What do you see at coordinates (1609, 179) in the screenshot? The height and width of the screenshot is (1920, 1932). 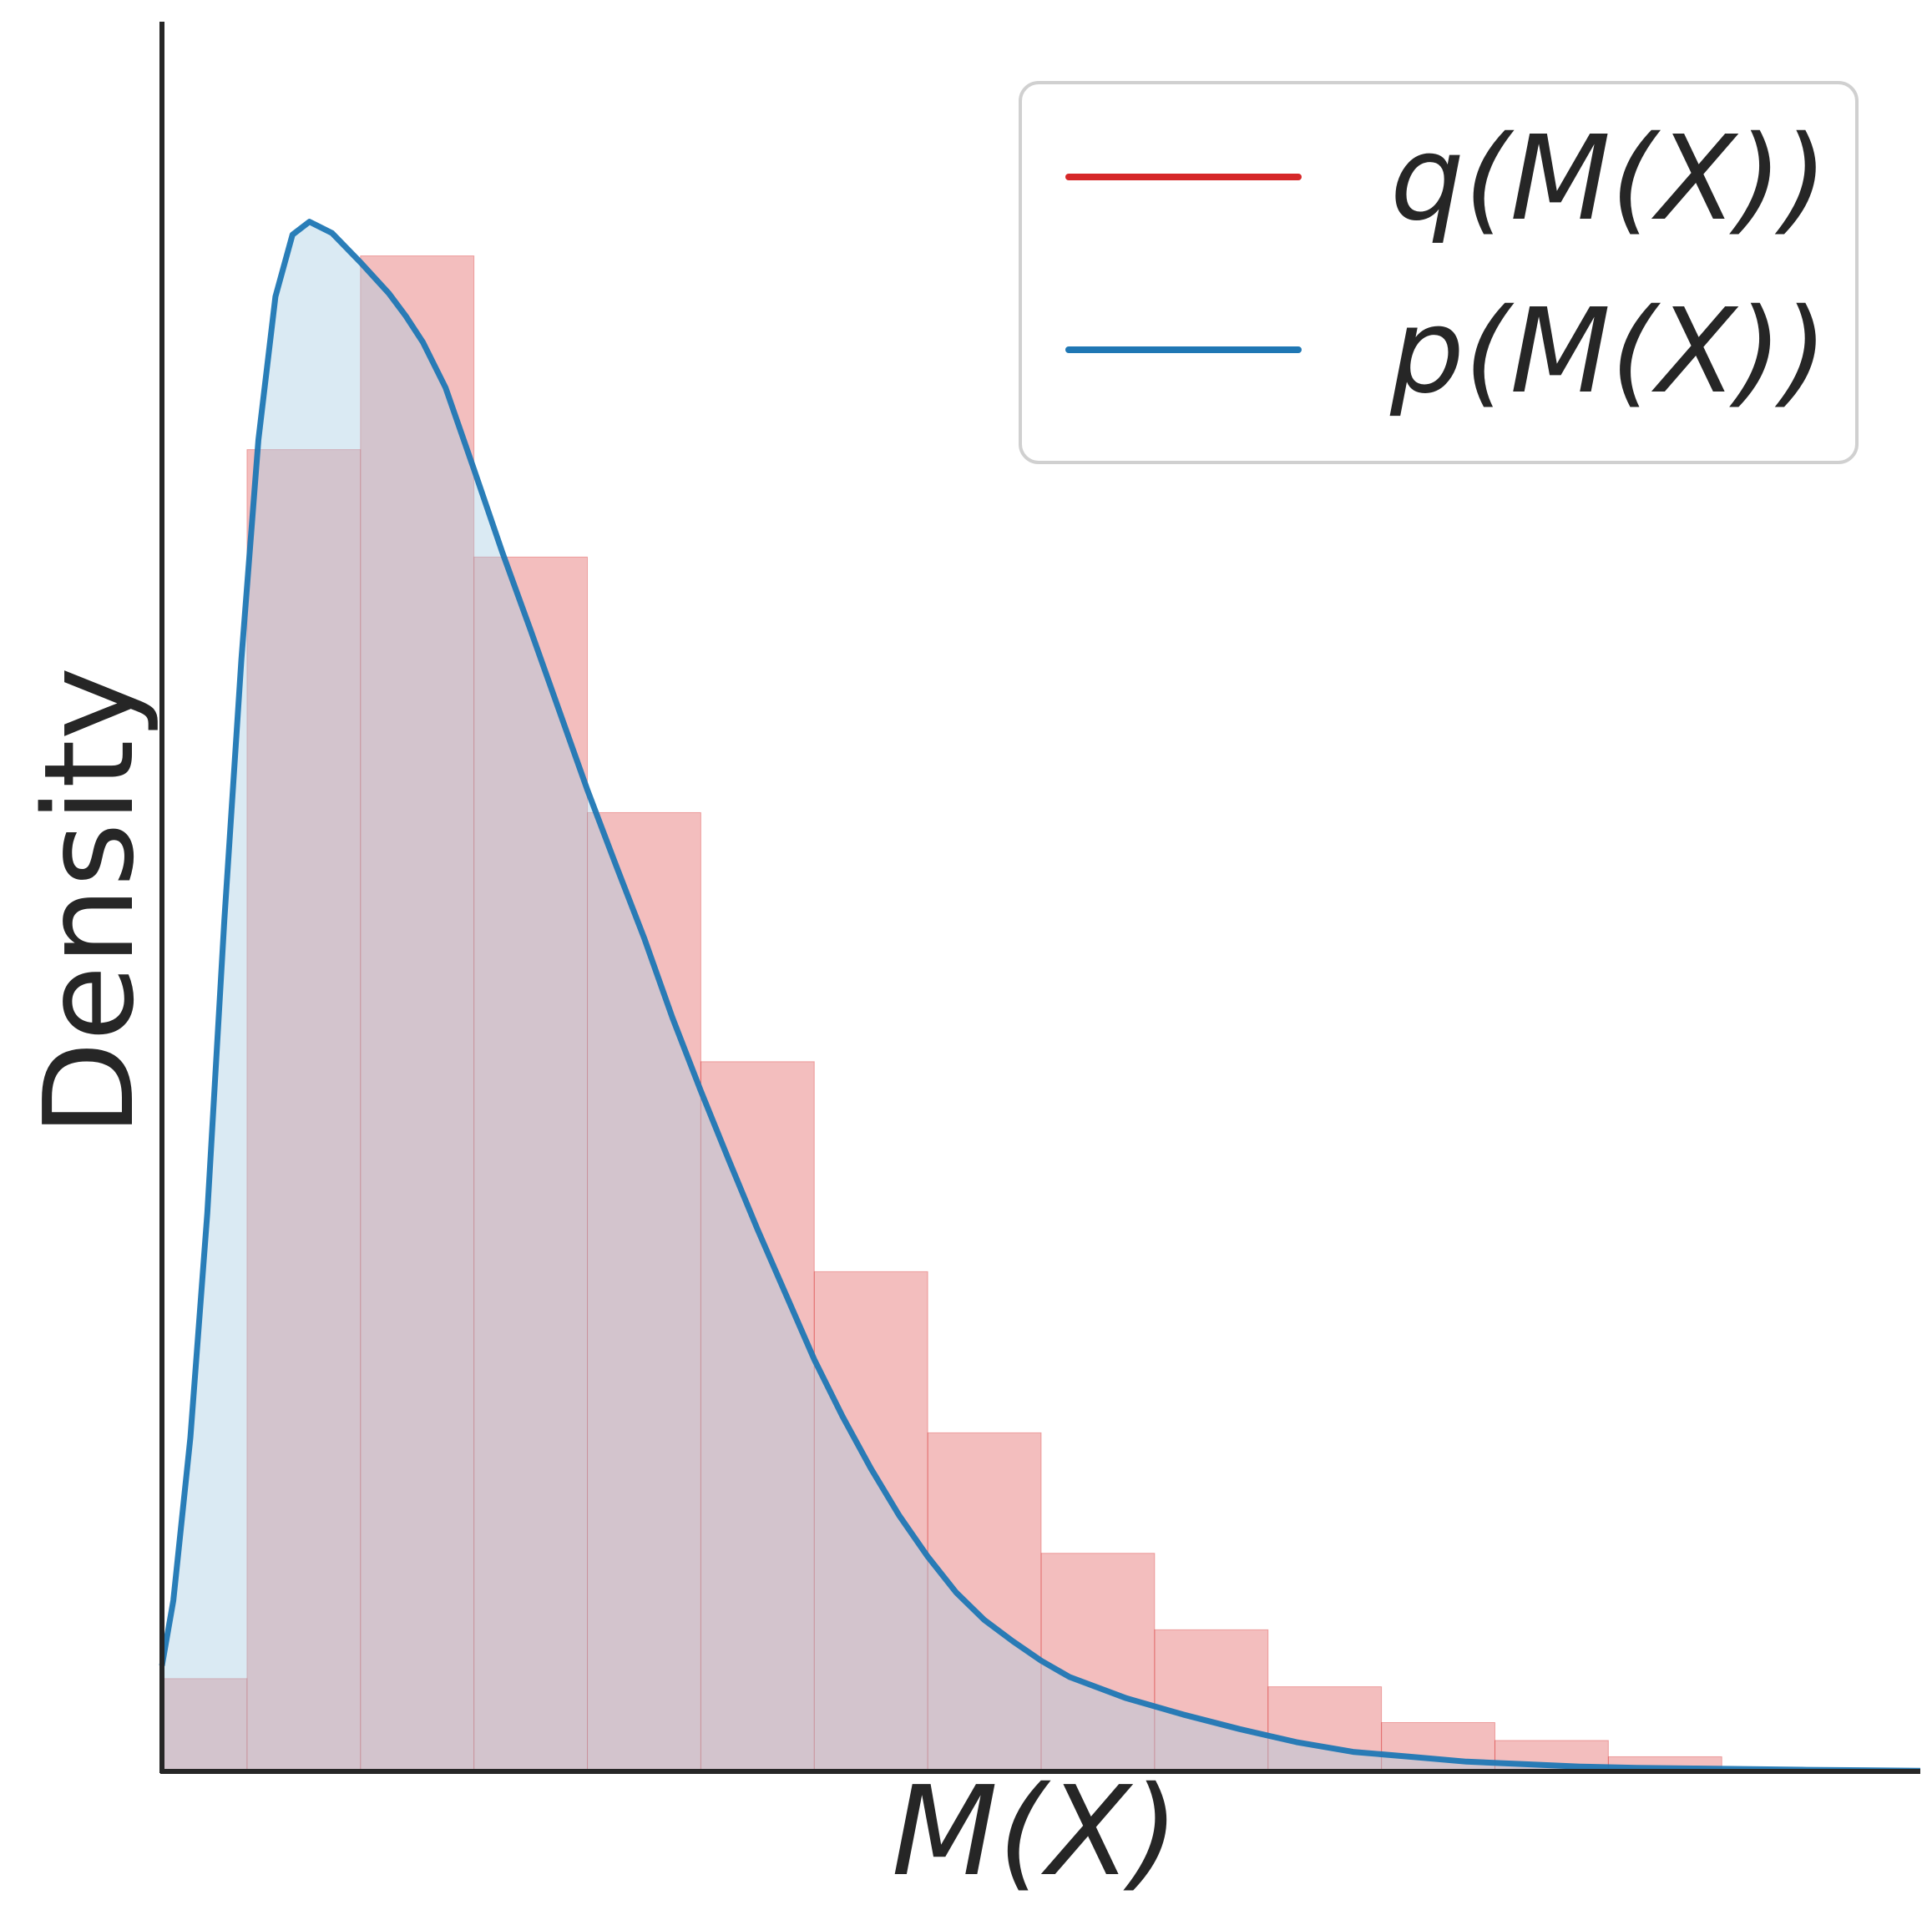 I see `legend-label-q: q(M(X))` at bounding box center [1609, 179].